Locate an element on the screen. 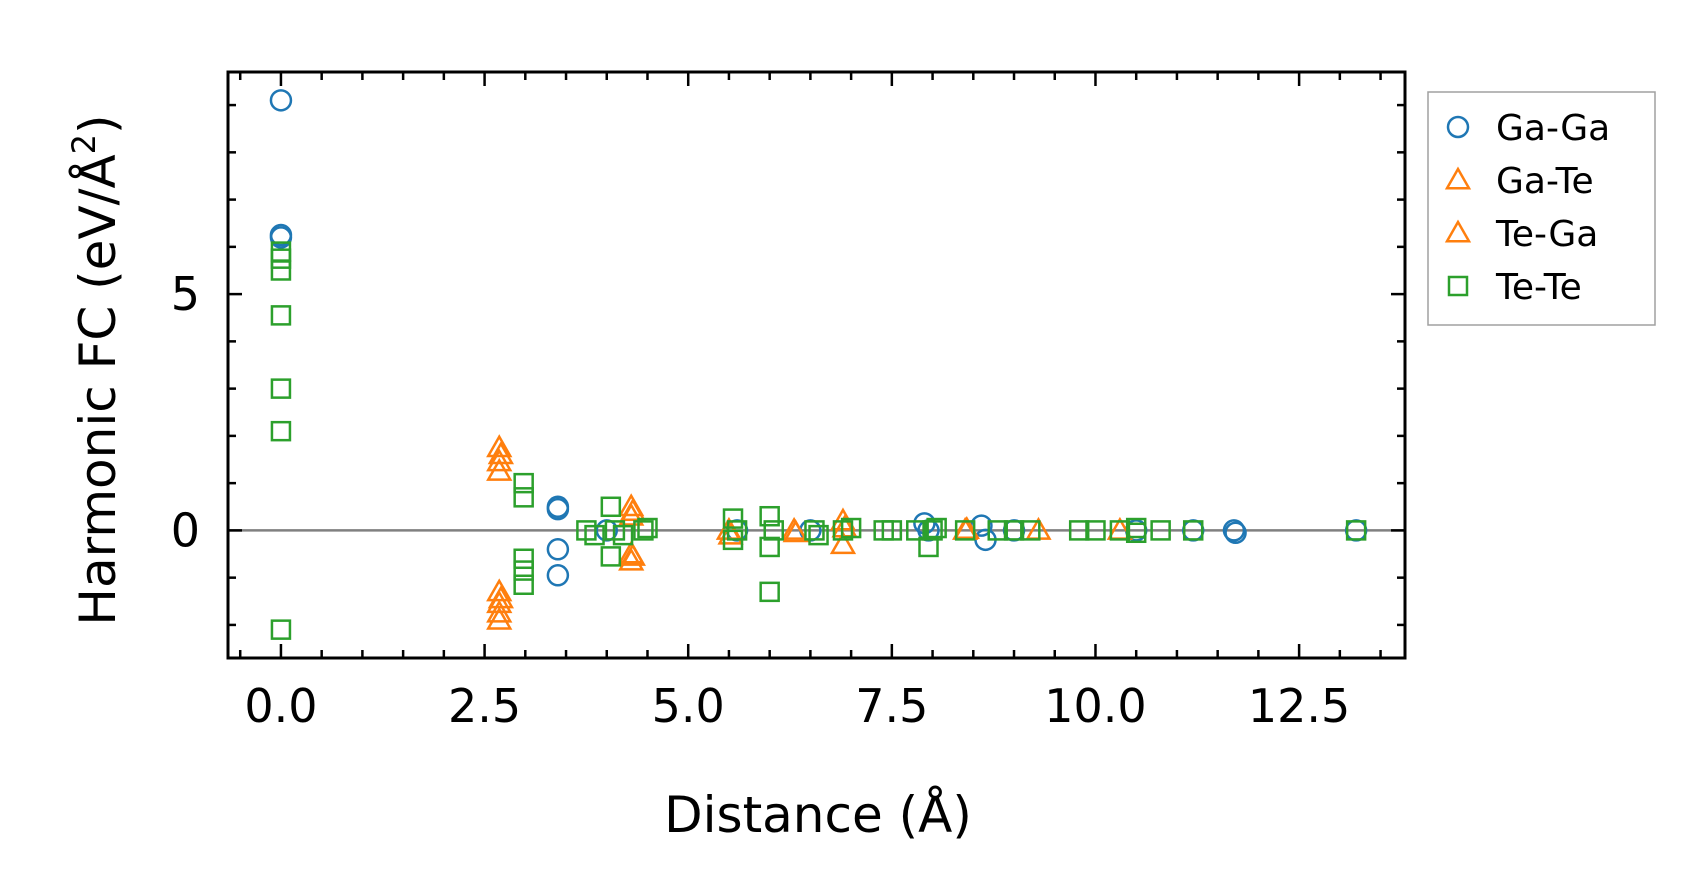 The image size is (1692, 893). legend-square-icon is located at coordinates (1458, 286).